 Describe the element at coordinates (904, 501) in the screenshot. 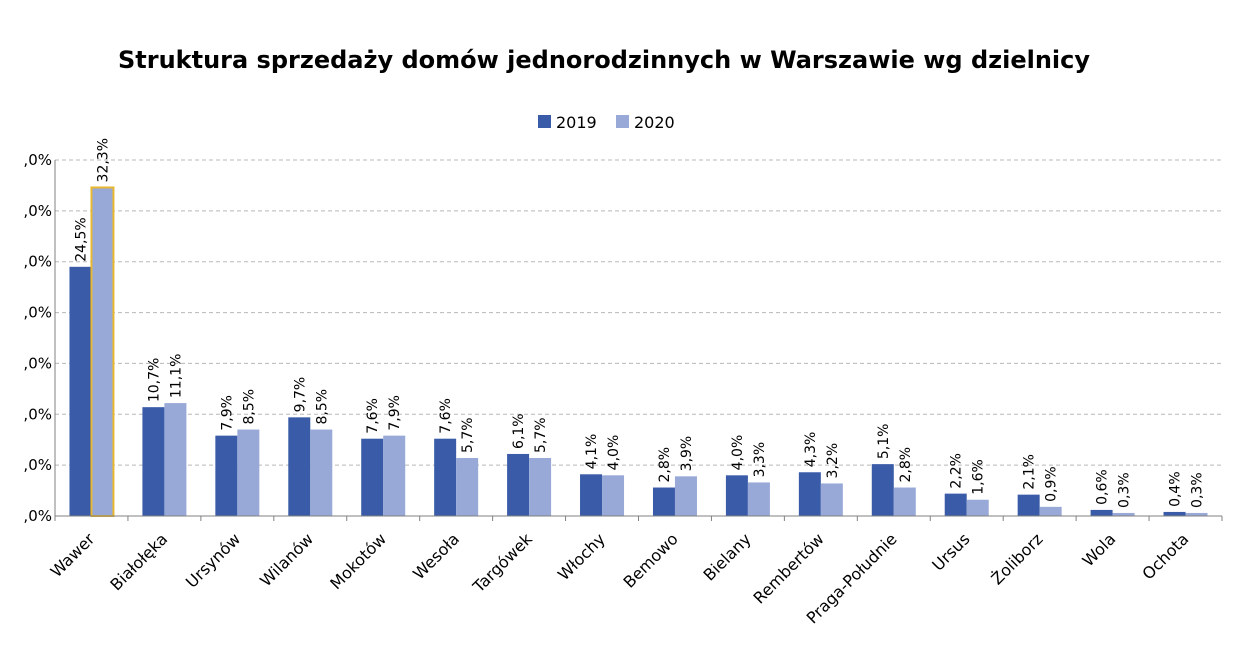

I see `bar-2020-Praga-Południe` at that location.